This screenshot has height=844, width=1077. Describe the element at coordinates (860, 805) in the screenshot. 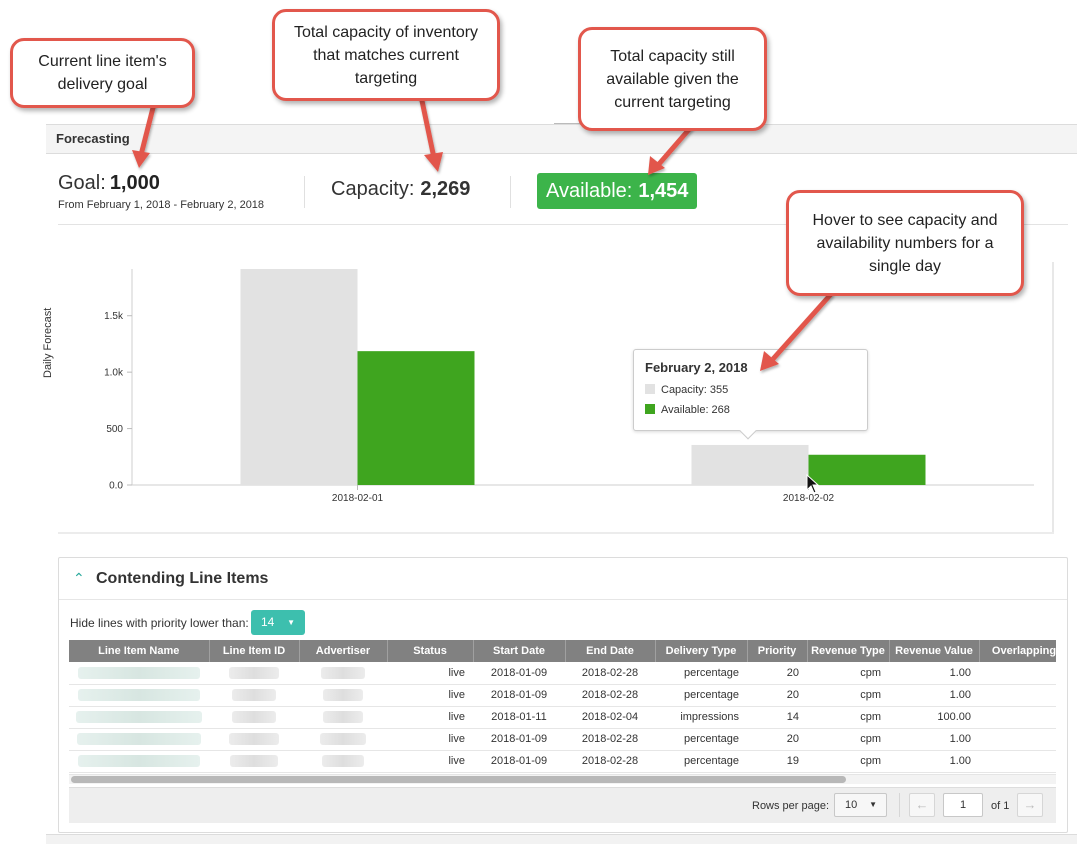

I see `rows-per-page-select: 10 ▼` at that location.